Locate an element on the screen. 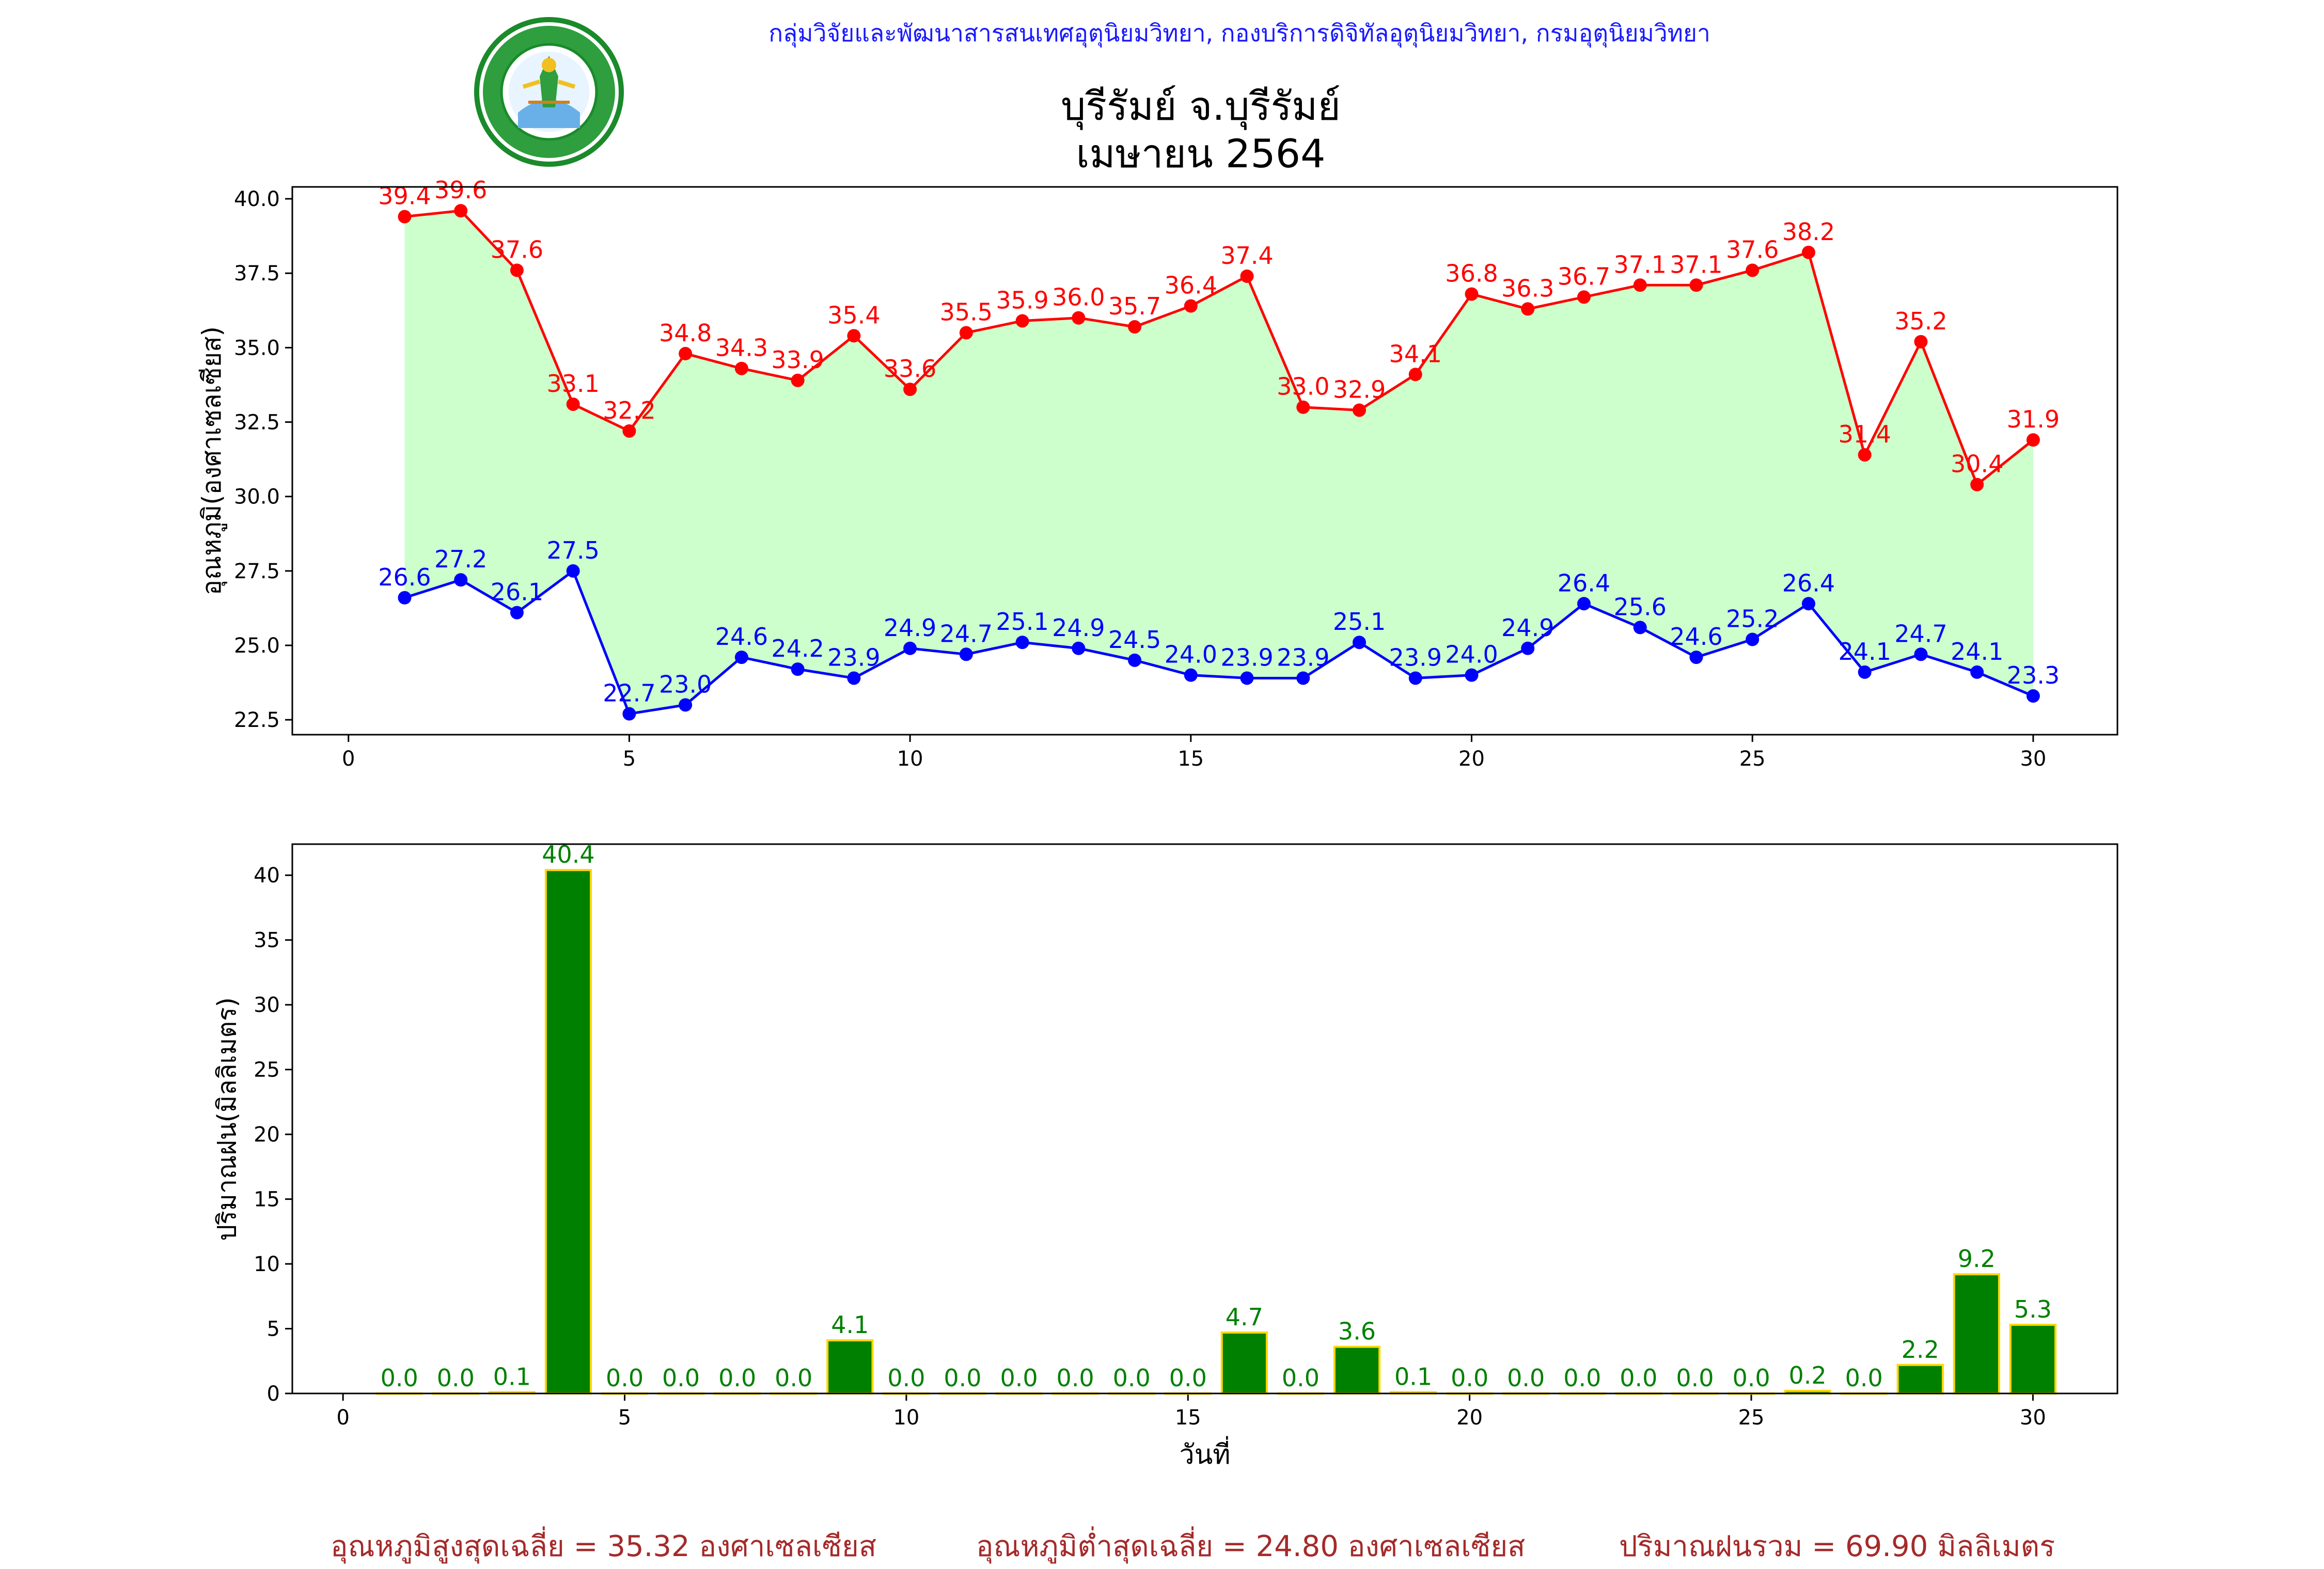 Image resolution: width=2324 pixels, height=1569 pixels. max-temperature-label: 35.5 is located at coordinates (966, 312).